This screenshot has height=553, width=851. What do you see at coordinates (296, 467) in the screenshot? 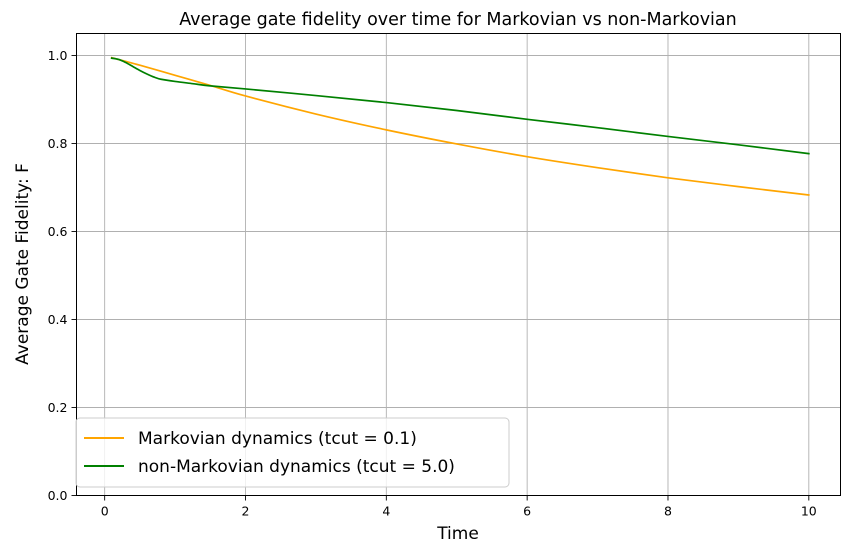
I see `legend-label-non-markovian: non-Markovian dynamics (tcut = 5.0)` at bounding box center [296, 467].